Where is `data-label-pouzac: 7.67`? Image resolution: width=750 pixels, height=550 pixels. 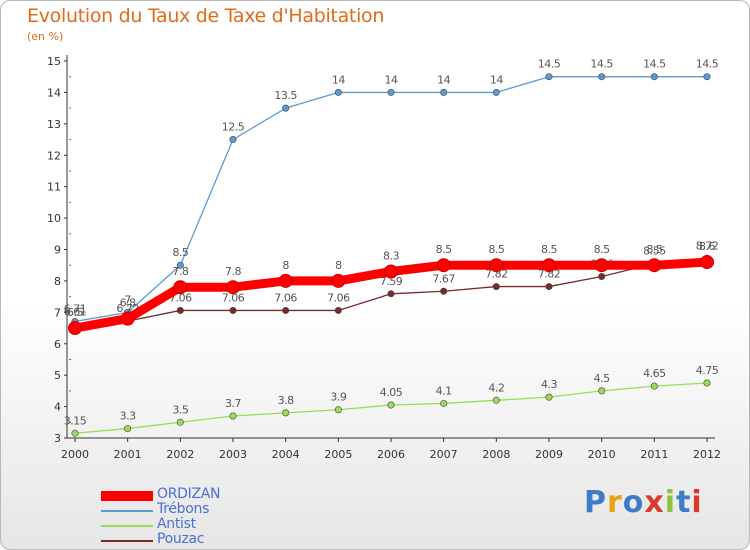 data-label-pouzac: 7.67 is located at coordinates (443, 278).